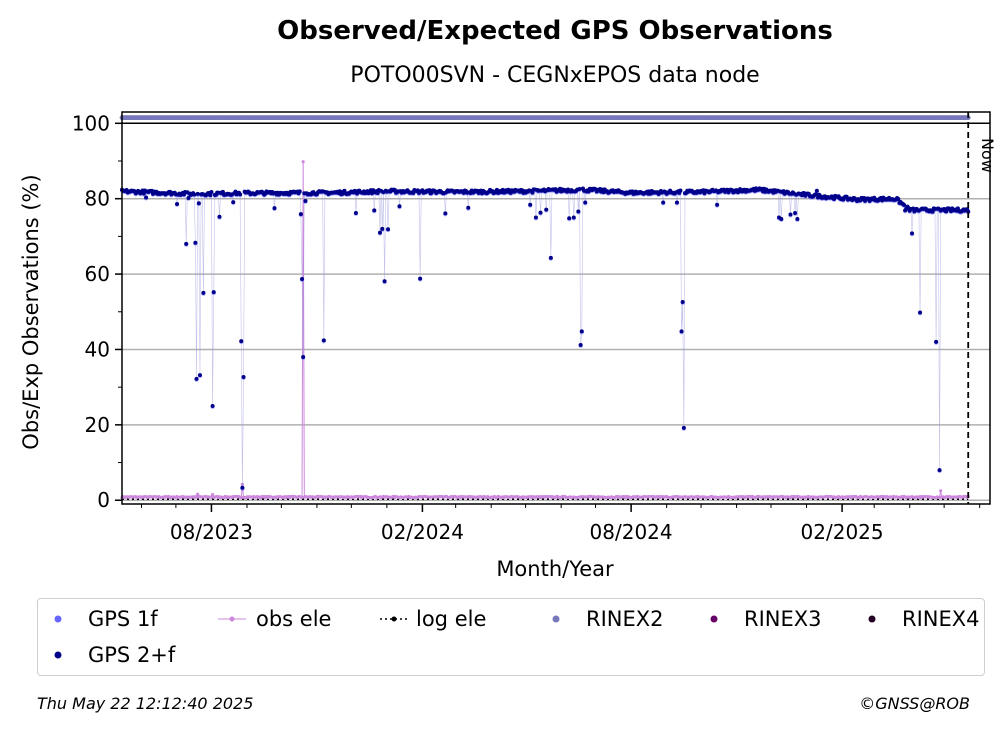  What do you see at coordinates (97, 425) in the screenshot?
I see `y-tick-label: 20` at bounding box center [97, 425].